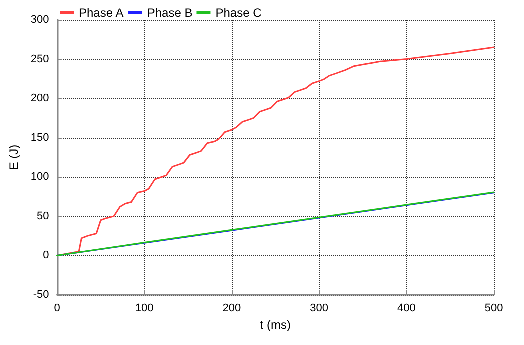 The width and height of the screenshot is (524, 345). I want to click on legend-label: Phase C, so click(239, 13).